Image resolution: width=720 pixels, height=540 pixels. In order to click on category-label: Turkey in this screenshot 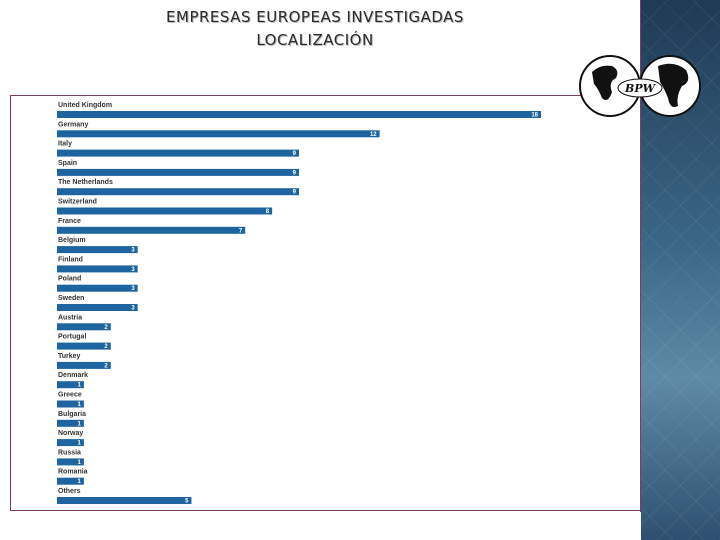, I will do `click(69, 356)`.